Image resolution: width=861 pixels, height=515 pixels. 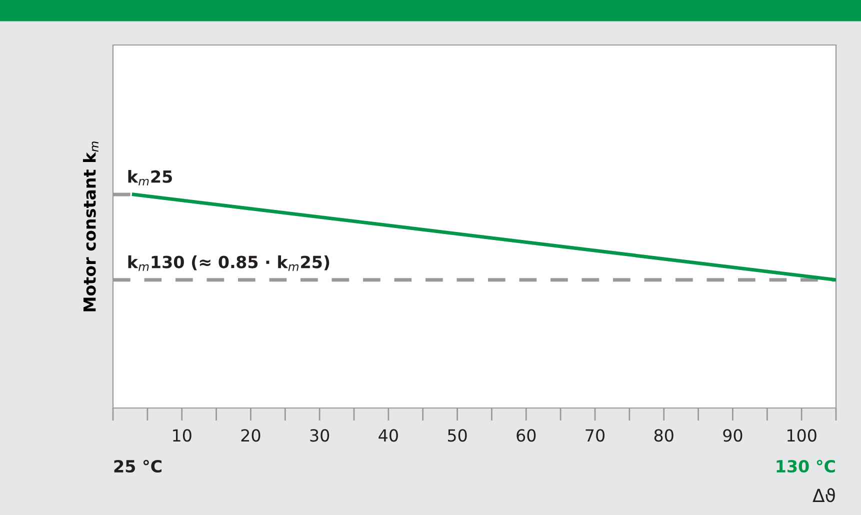 What do you see at coordinates (250, 435) in the screenshot?
I see `x-tick-label: 20` at bounding box center [250, 435].